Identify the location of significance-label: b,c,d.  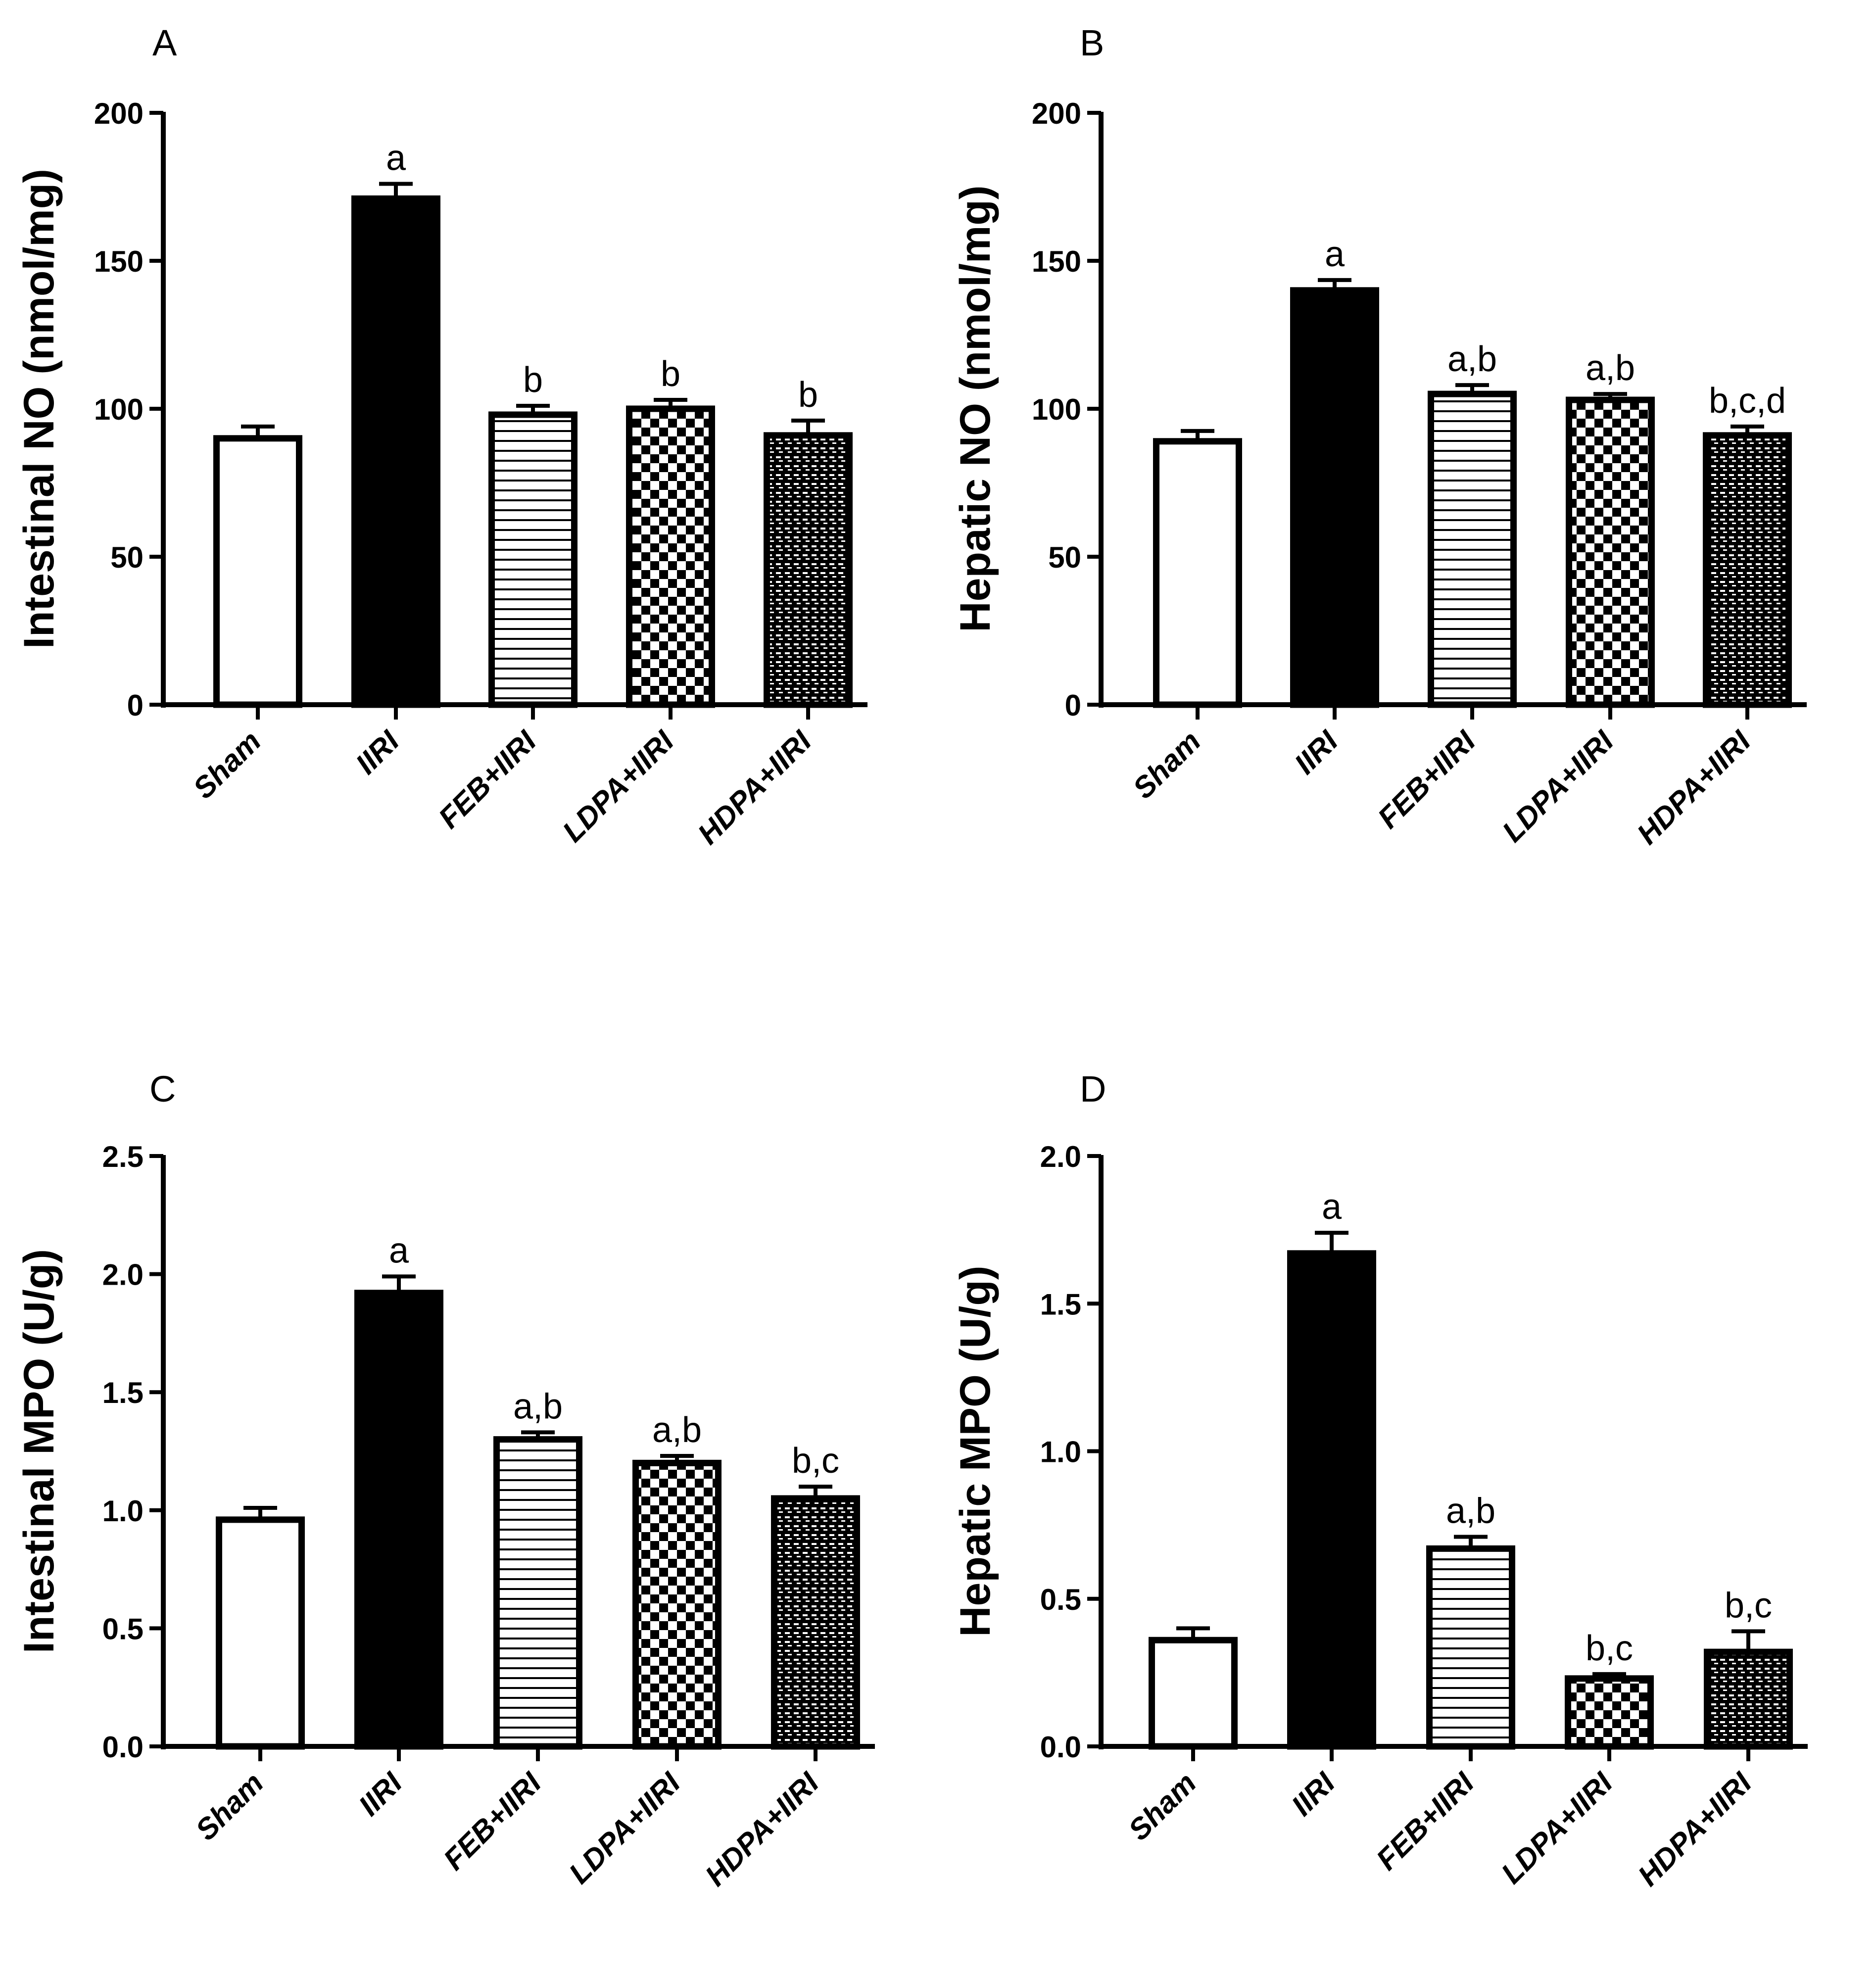
(1747, 401).